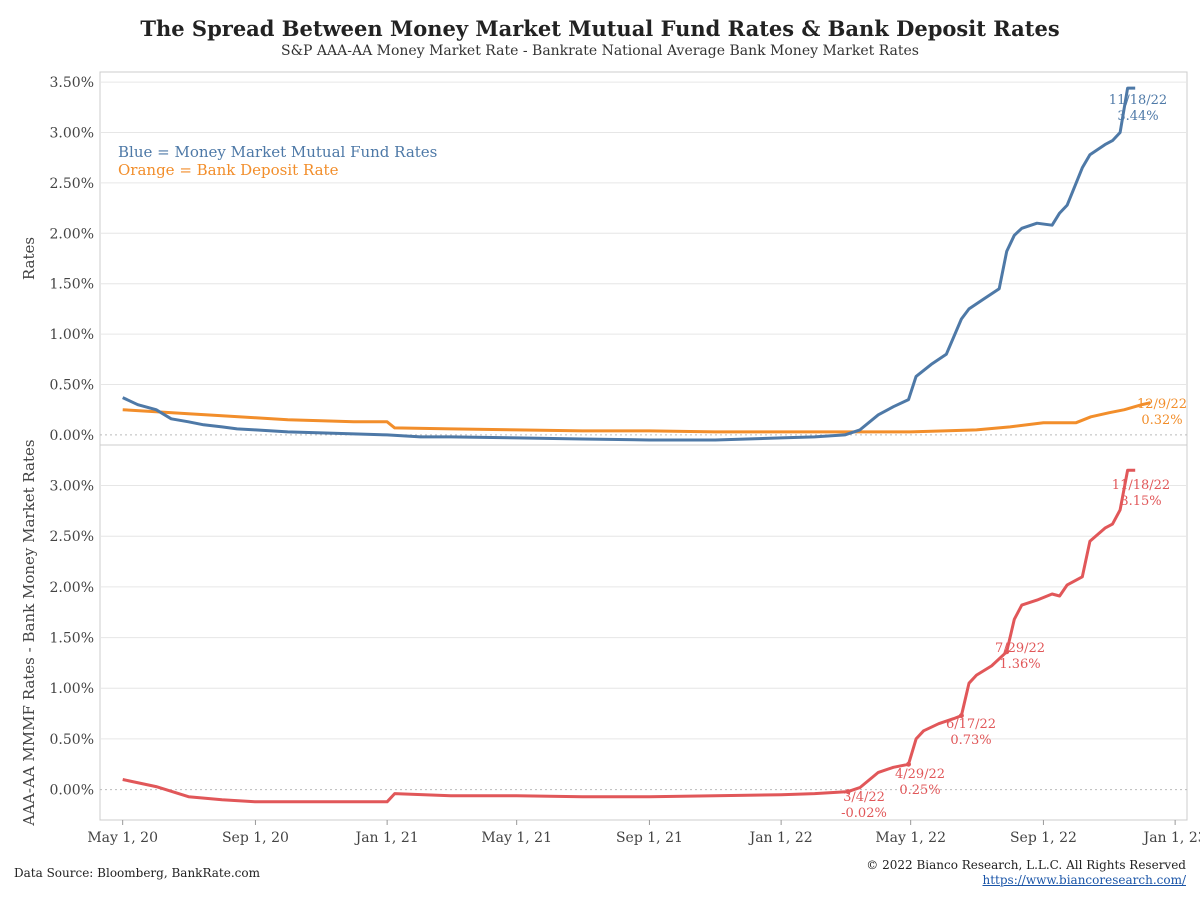  What do you see at coordinates (72, 83) in the screenshot?
I see `top-y-tick-label: 3.50%` at bounding box center [72, 83].